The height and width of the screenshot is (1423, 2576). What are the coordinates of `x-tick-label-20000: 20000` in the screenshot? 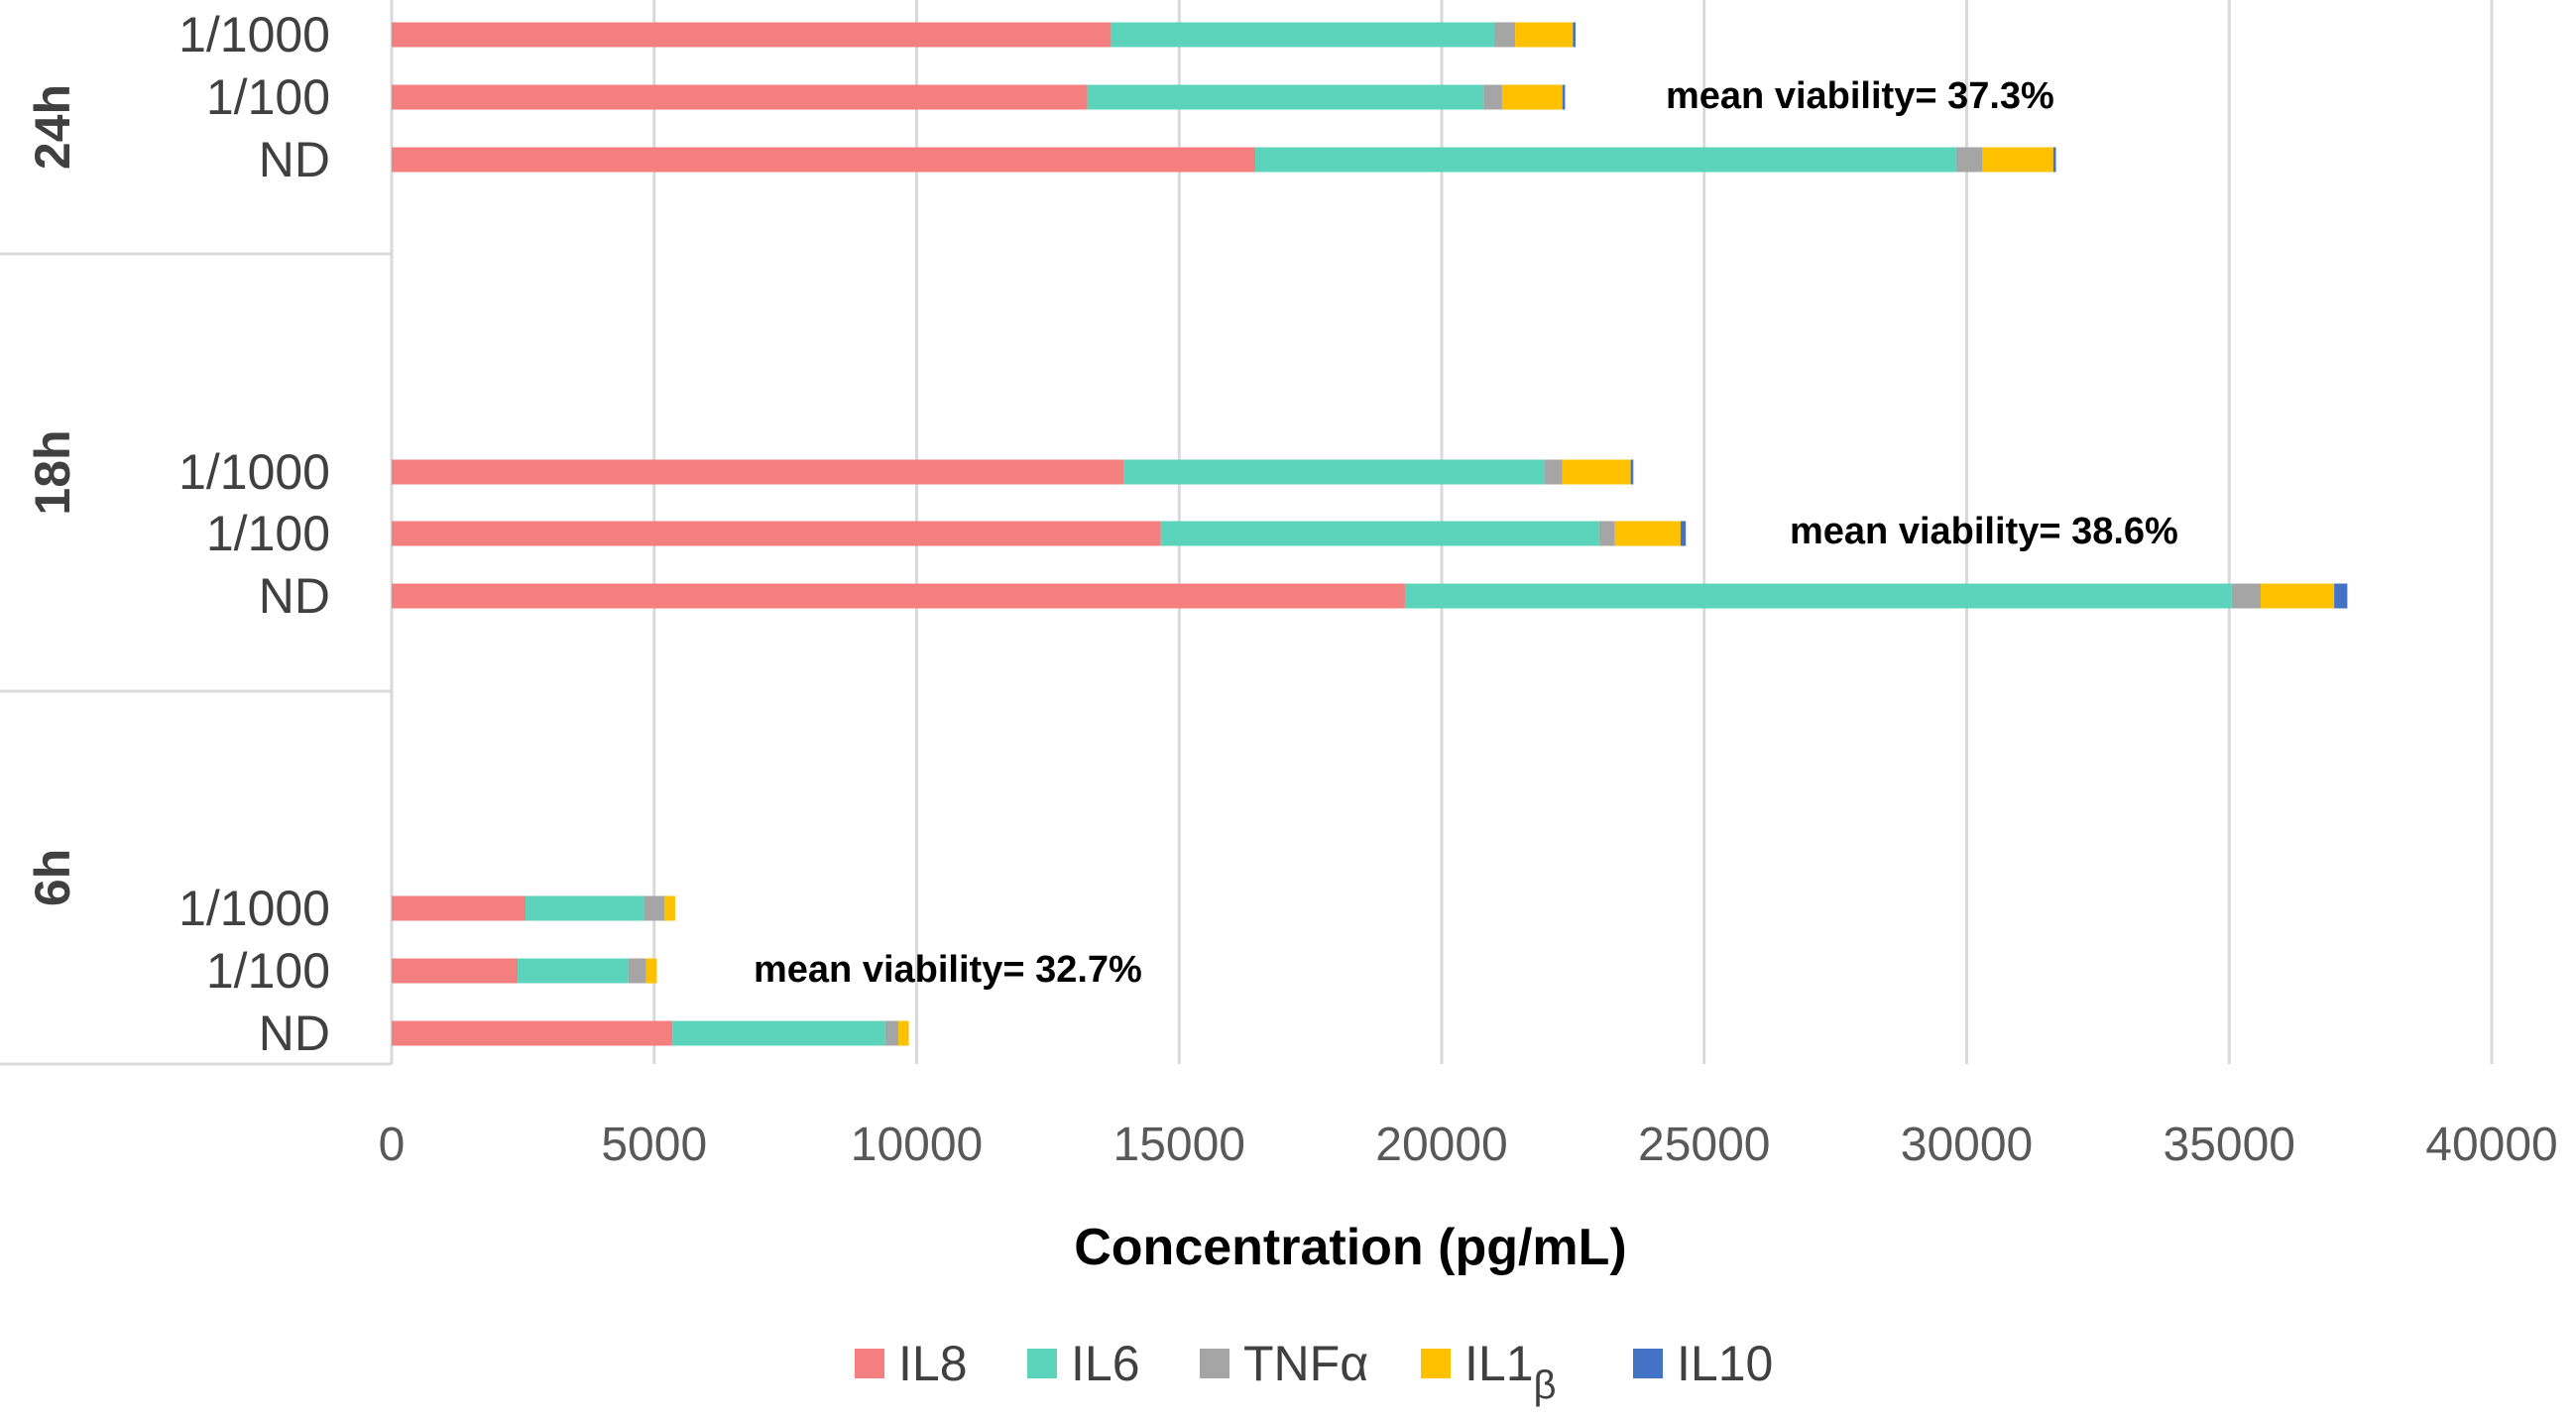 It's located at (1441, 1145).